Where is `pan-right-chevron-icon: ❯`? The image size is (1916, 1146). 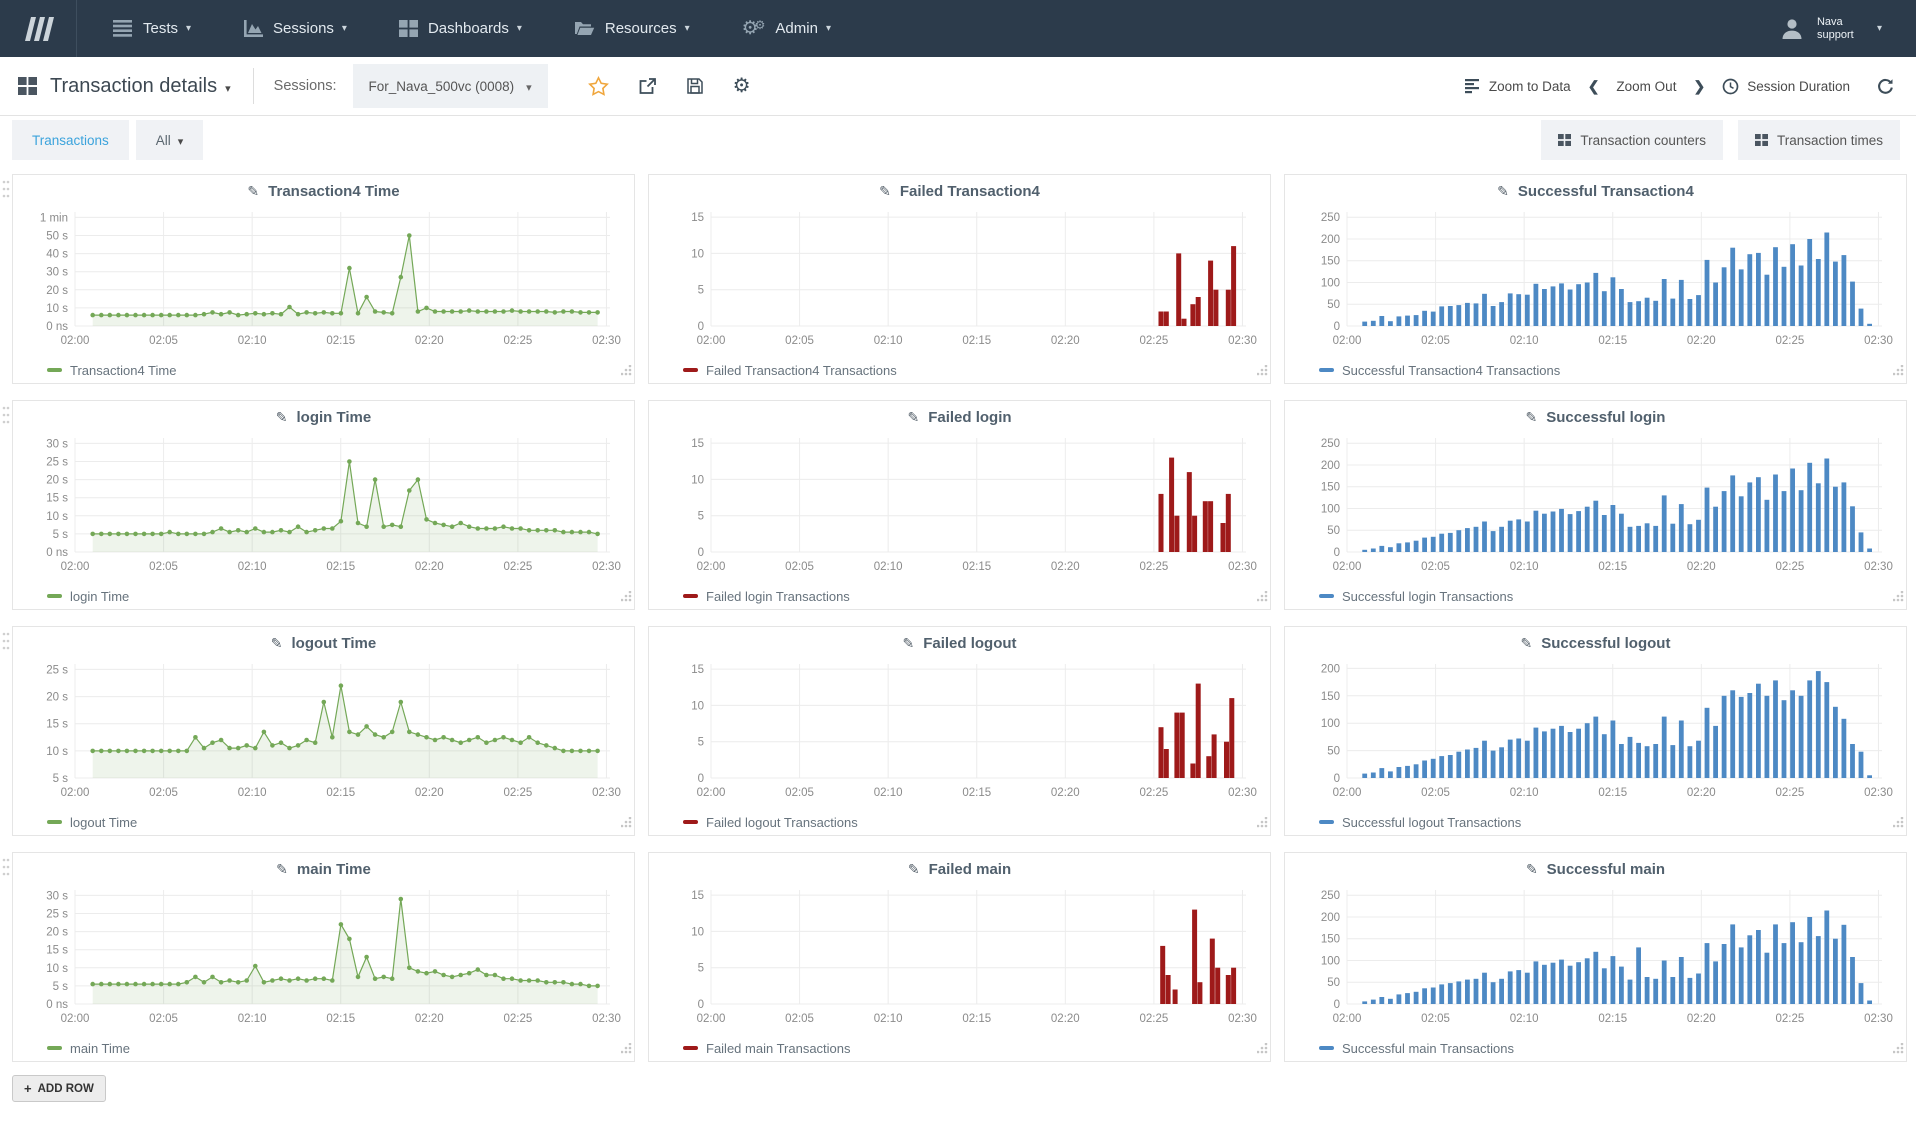
pan-right-chevron-icon: ❯ is located at coordinates (1699, 85).